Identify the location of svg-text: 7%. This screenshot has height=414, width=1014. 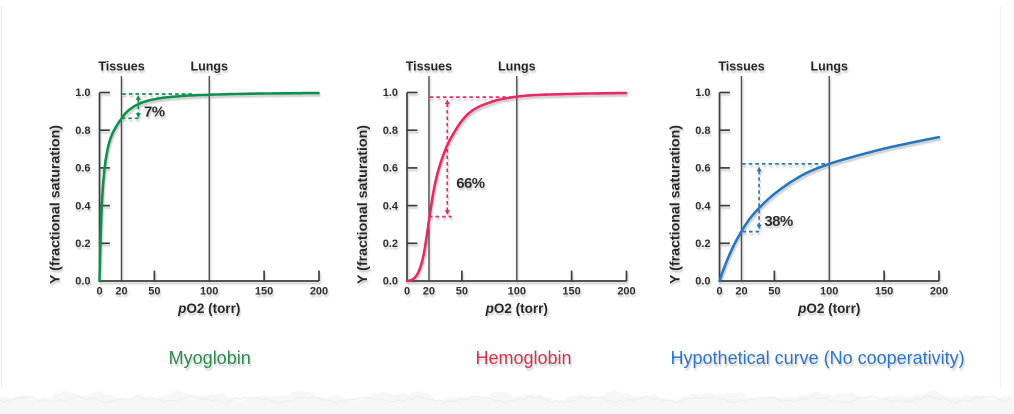
(154, 111).